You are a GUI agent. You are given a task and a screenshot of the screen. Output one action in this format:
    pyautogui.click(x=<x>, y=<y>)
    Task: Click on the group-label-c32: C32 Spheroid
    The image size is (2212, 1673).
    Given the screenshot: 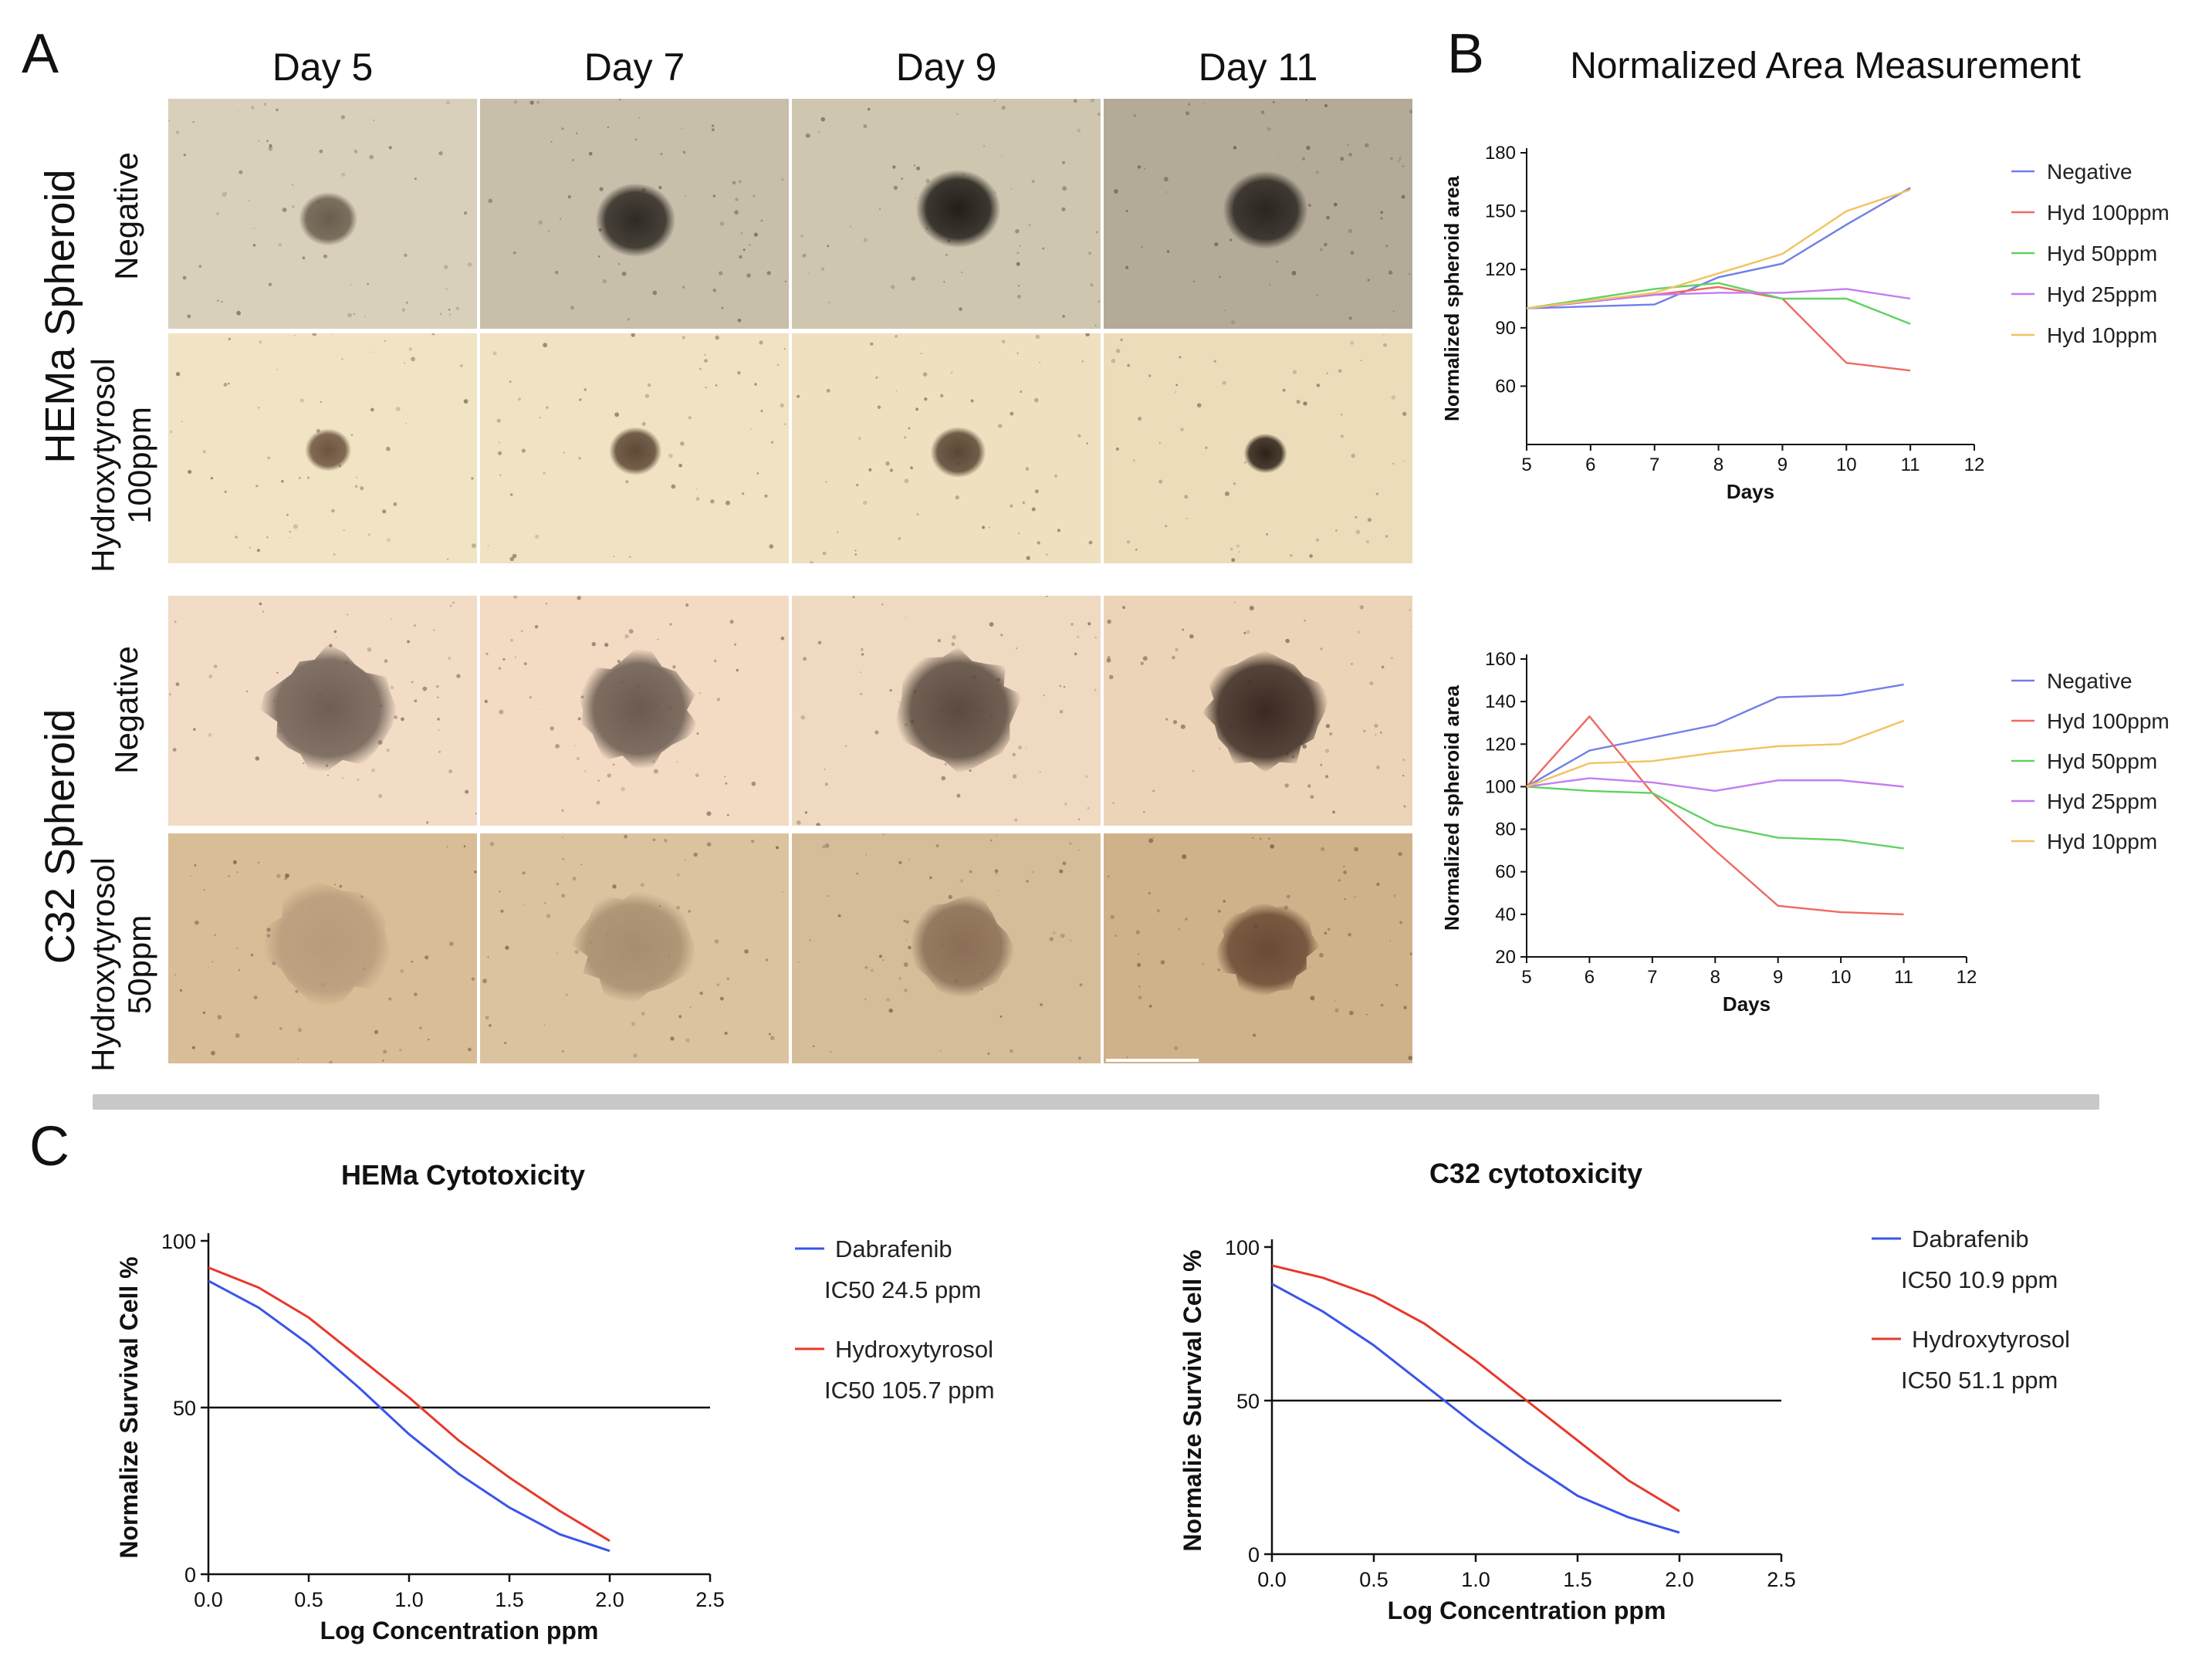 What is the action you would take?
    pyautogui.click(x=60, y=836)
    